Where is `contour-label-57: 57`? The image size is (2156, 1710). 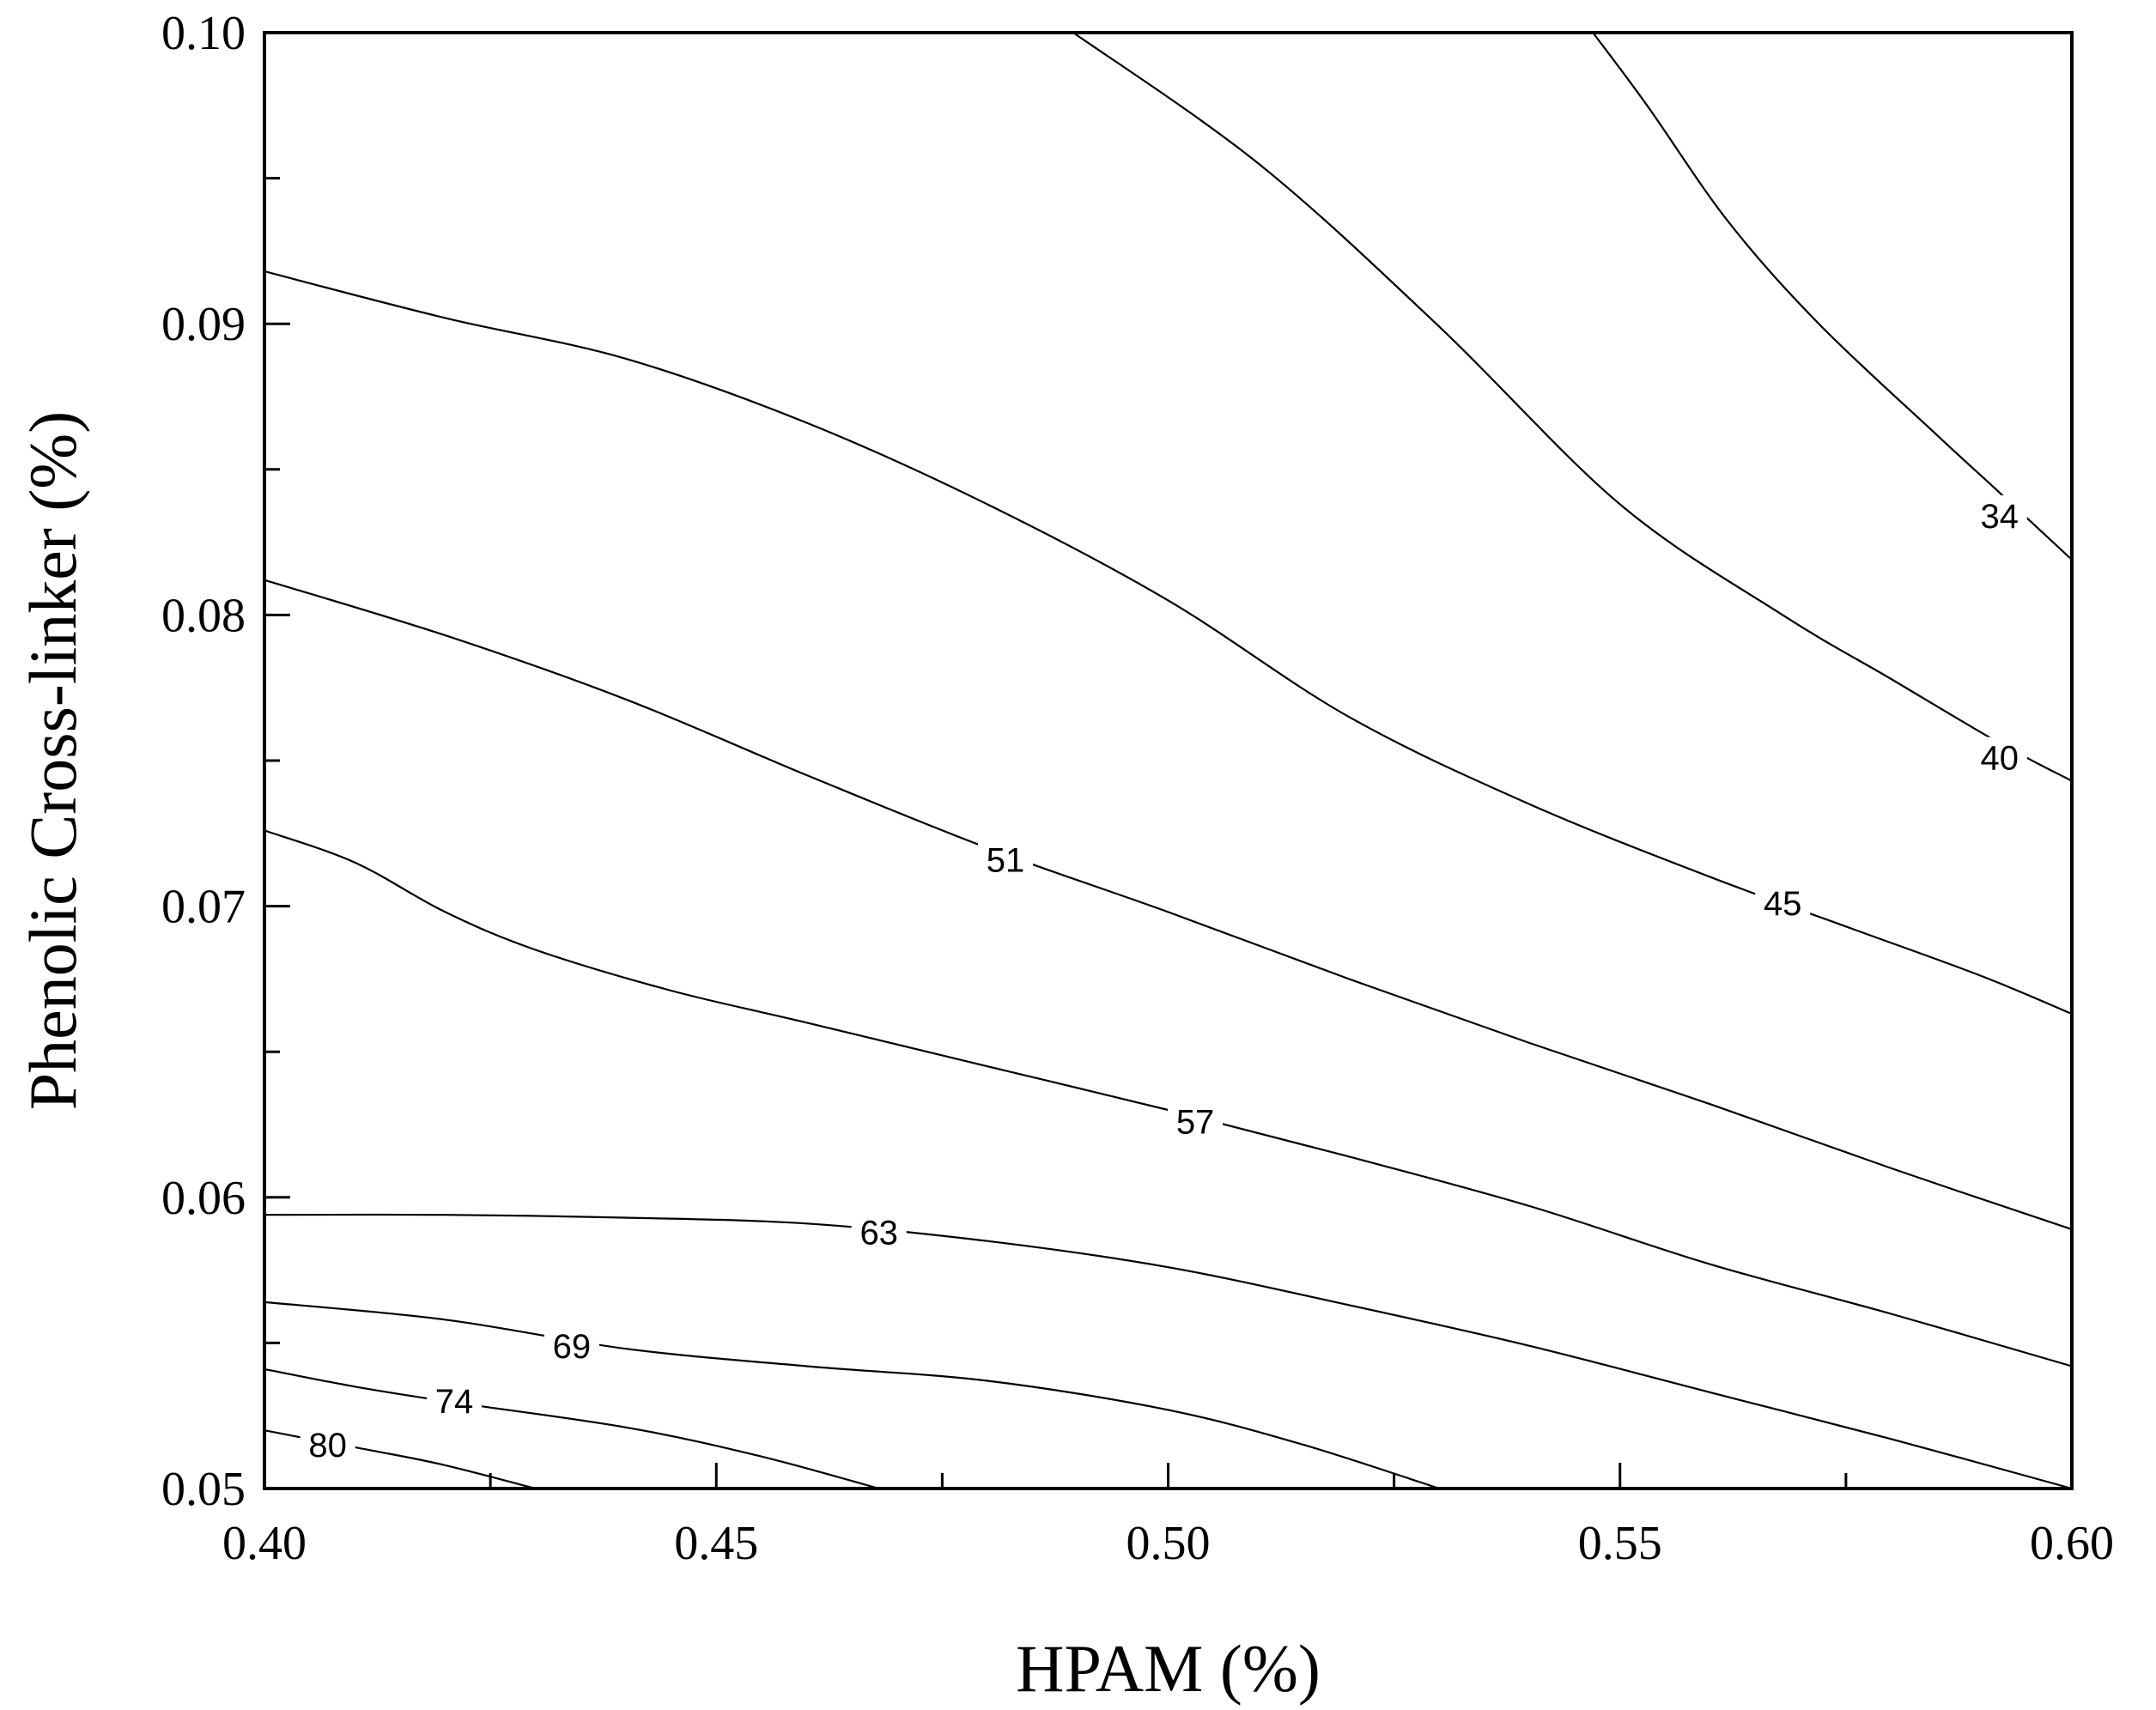
contour-label-57: 57 is located at coordinates (1195, 1123).